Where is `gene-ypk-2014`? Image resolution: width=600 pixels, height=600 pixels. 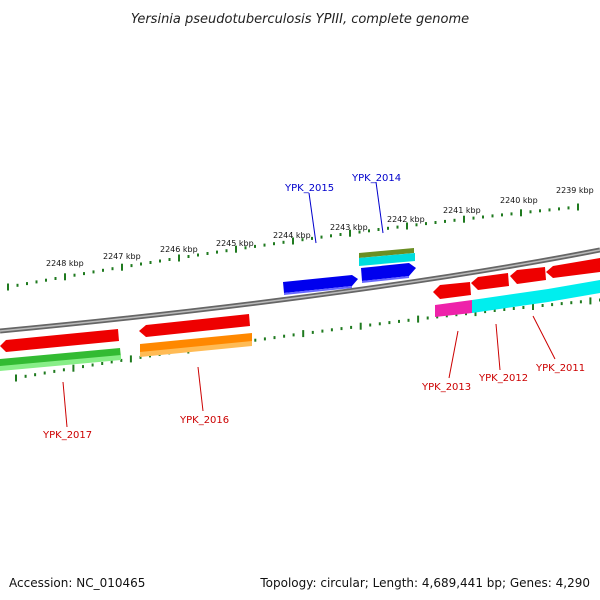 gene-ypk-2014 is located at coordinates (387, 265).